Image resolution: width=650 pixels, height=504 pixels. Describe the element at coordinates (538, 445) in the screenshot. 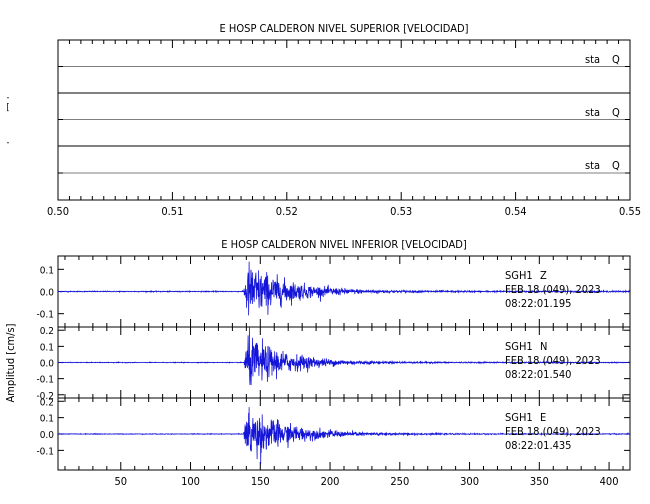

I see `trace-time-label: 08:22:01.435` at that location.